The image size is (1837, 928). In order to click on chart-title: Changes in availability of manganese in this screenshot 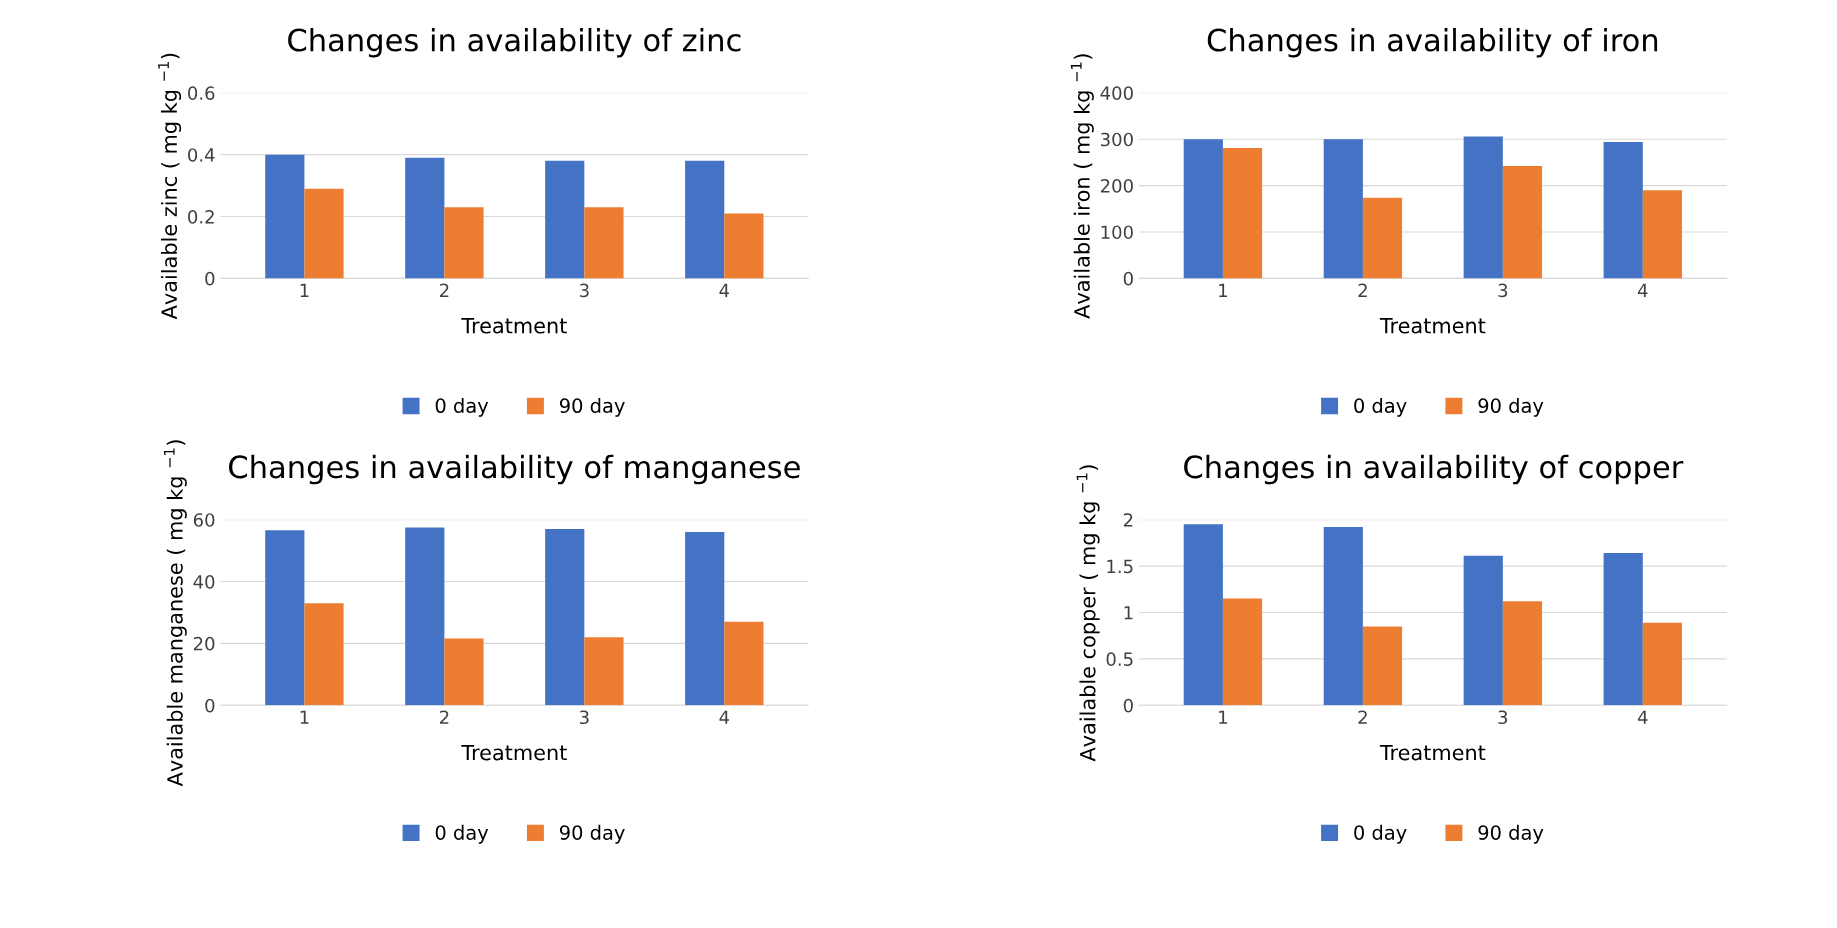, I will do `click(514, 469)`.